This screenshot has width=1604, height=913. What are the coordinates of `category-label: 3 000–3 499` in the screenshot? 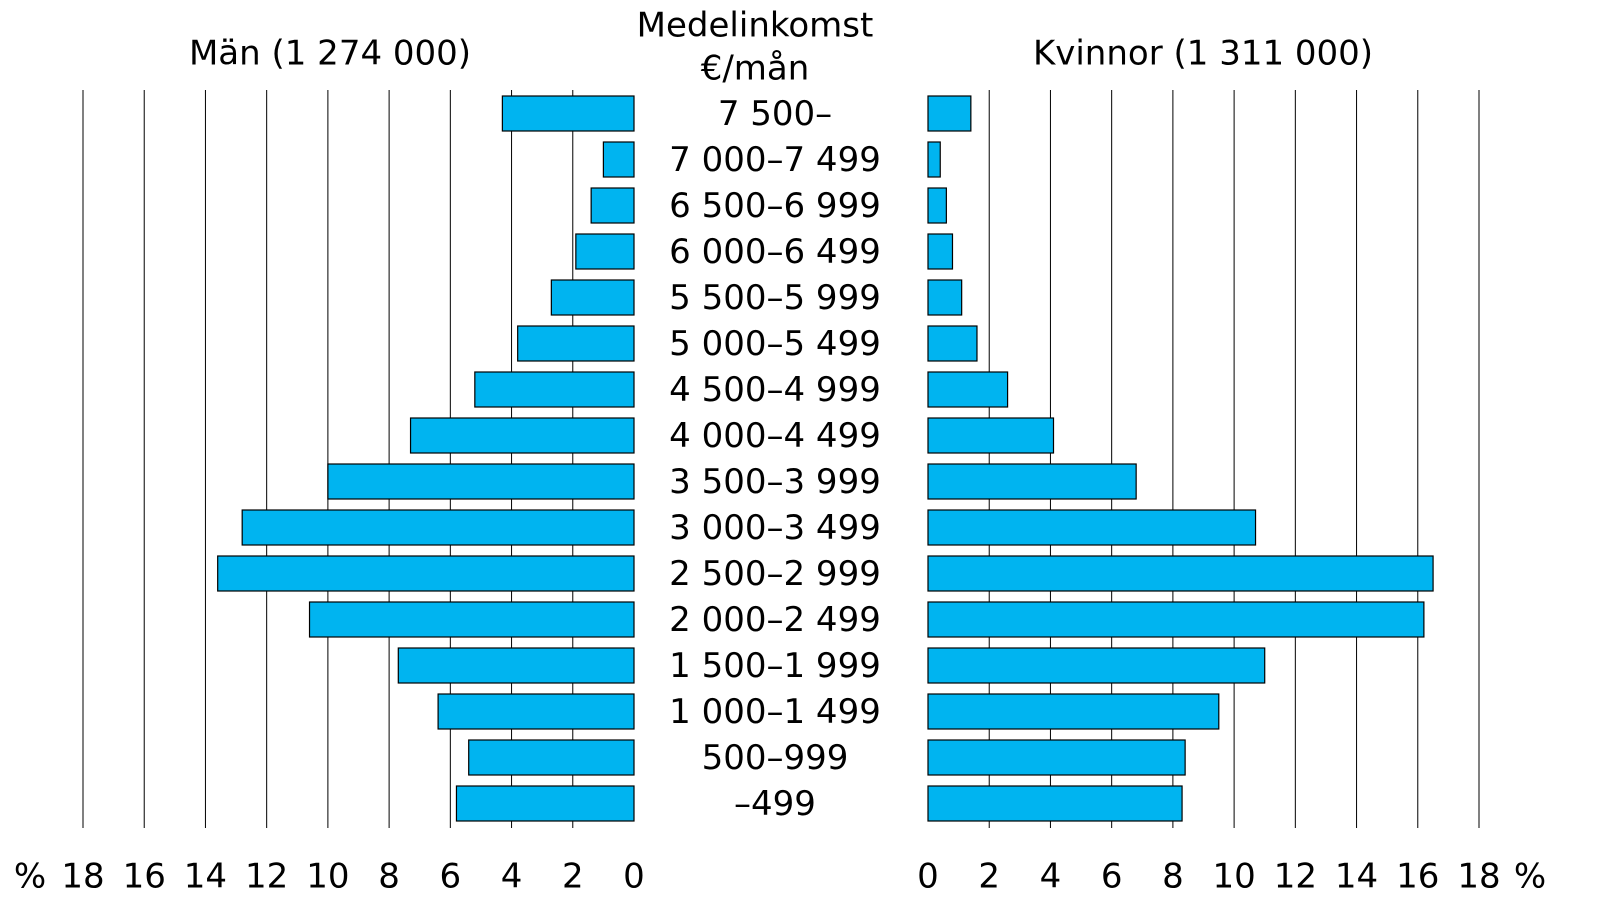 It's located at (775, 528).